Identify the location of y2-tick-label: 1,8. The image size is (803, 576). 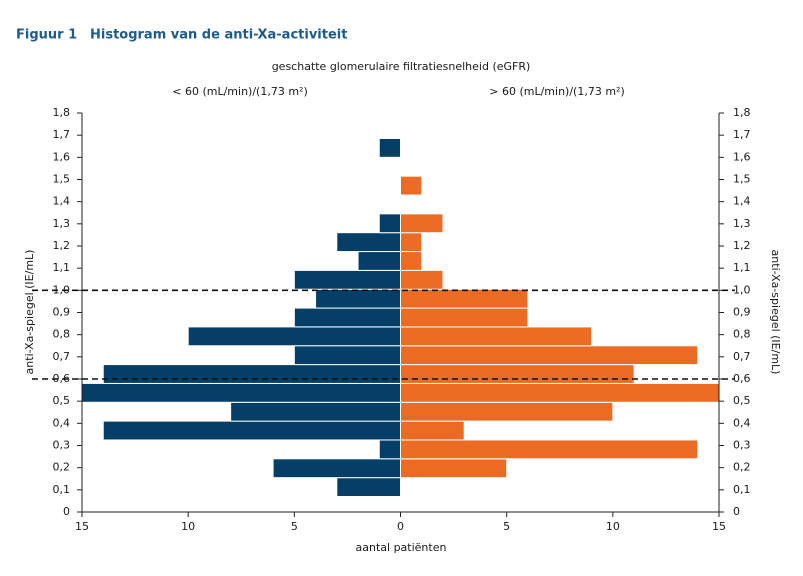
(742, 112).